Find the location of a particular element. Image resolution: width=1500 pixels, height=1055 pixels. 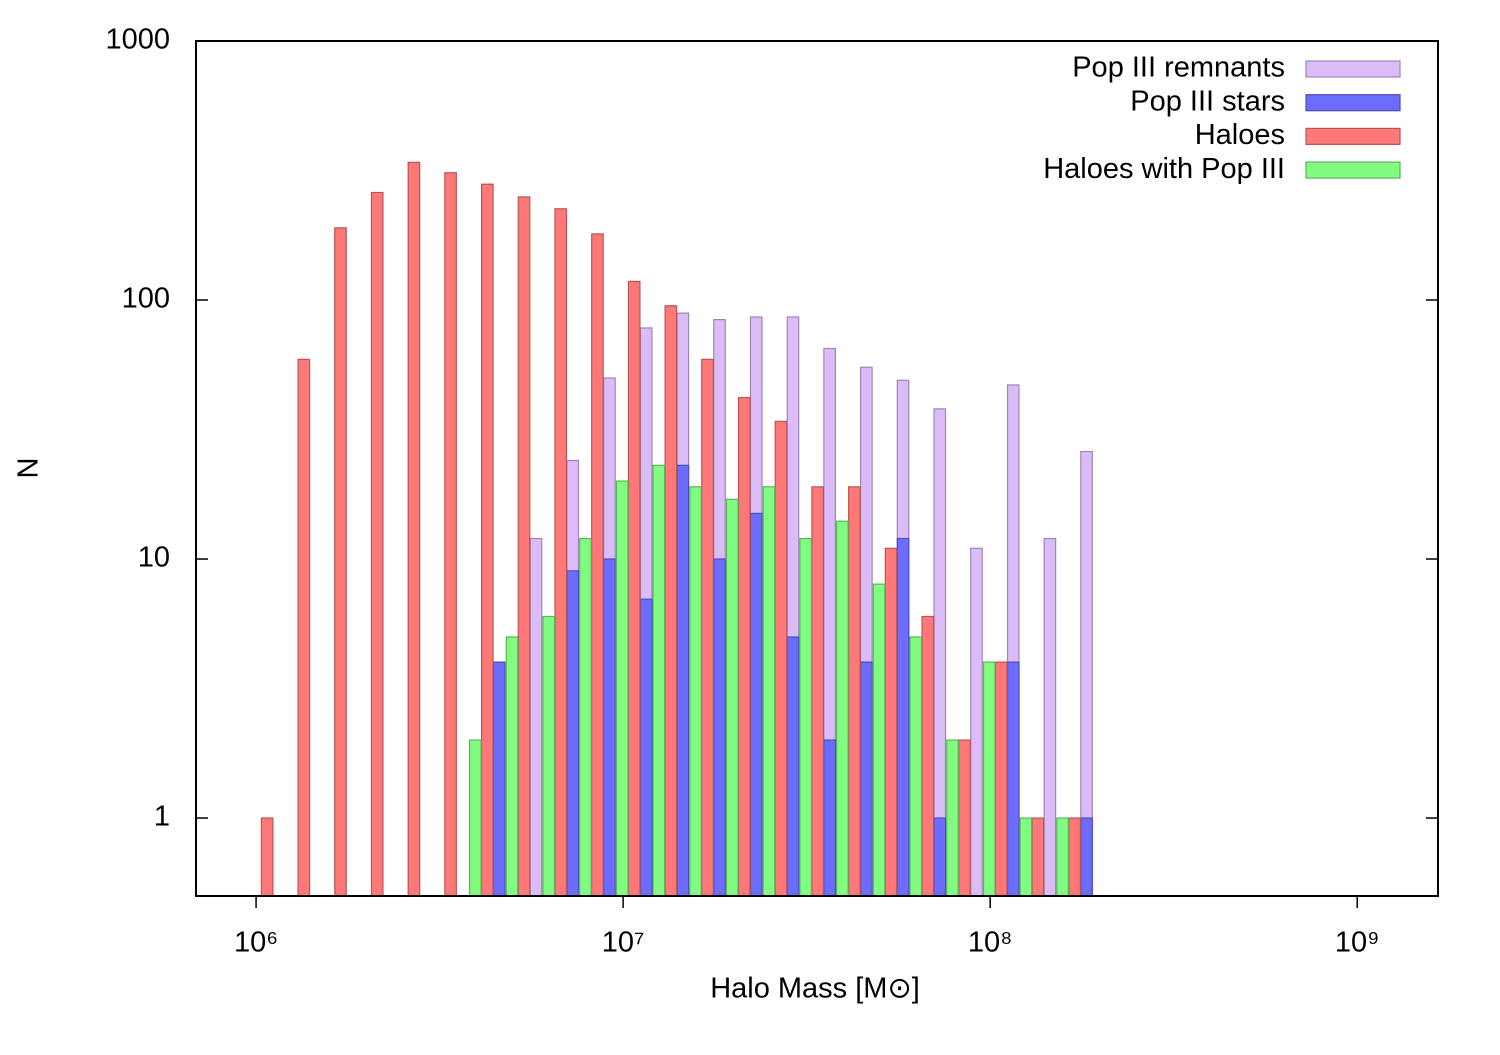

y-axis-label: N is located at coordinates (29, 468).